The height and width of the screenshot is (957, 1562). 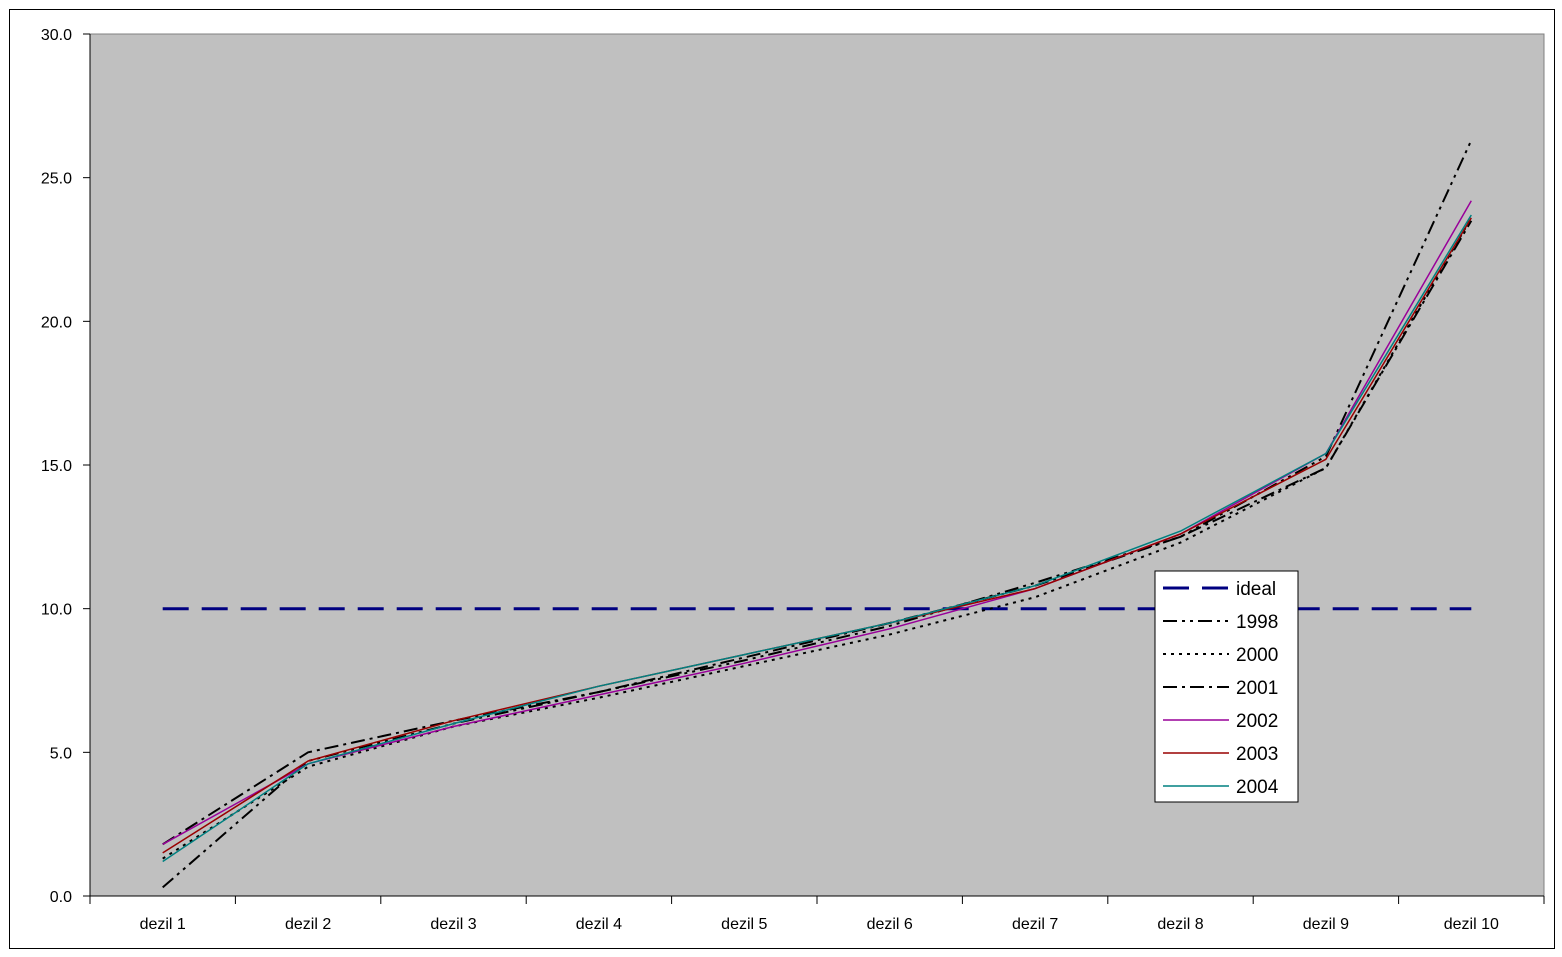 I want to click on legend-label-2001: 2001, so click(x=1257, y=688).